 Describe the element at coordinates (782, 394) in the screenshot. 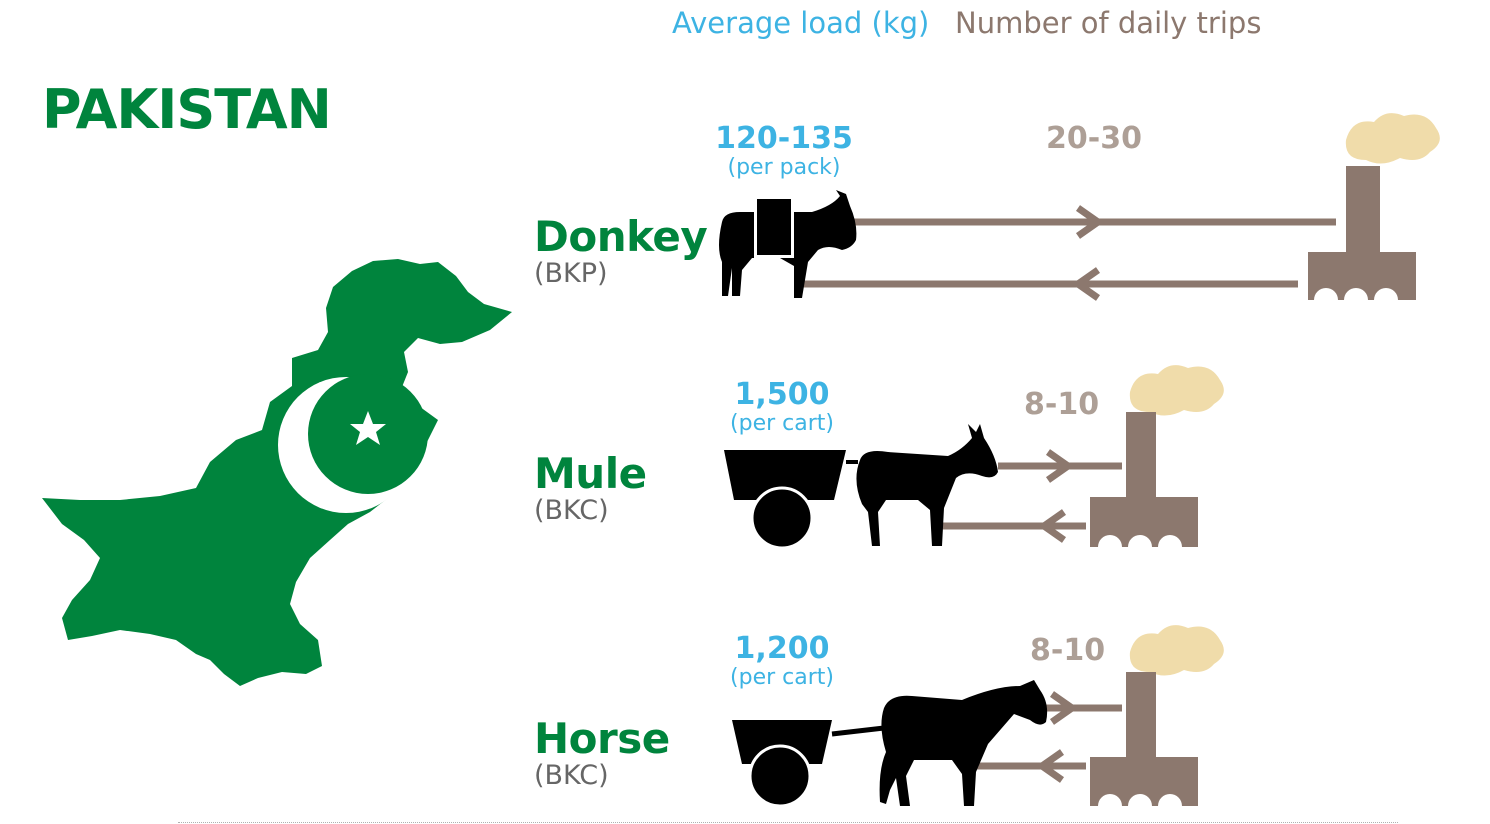

I see `load-value-mule: 1,500` at that location.